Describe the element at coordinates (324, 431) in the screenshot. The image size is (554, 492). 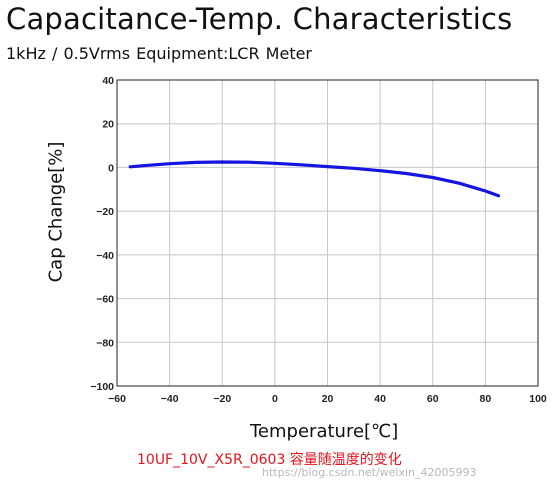
I see `x-axis-label: Temperature[℃]` at that location.